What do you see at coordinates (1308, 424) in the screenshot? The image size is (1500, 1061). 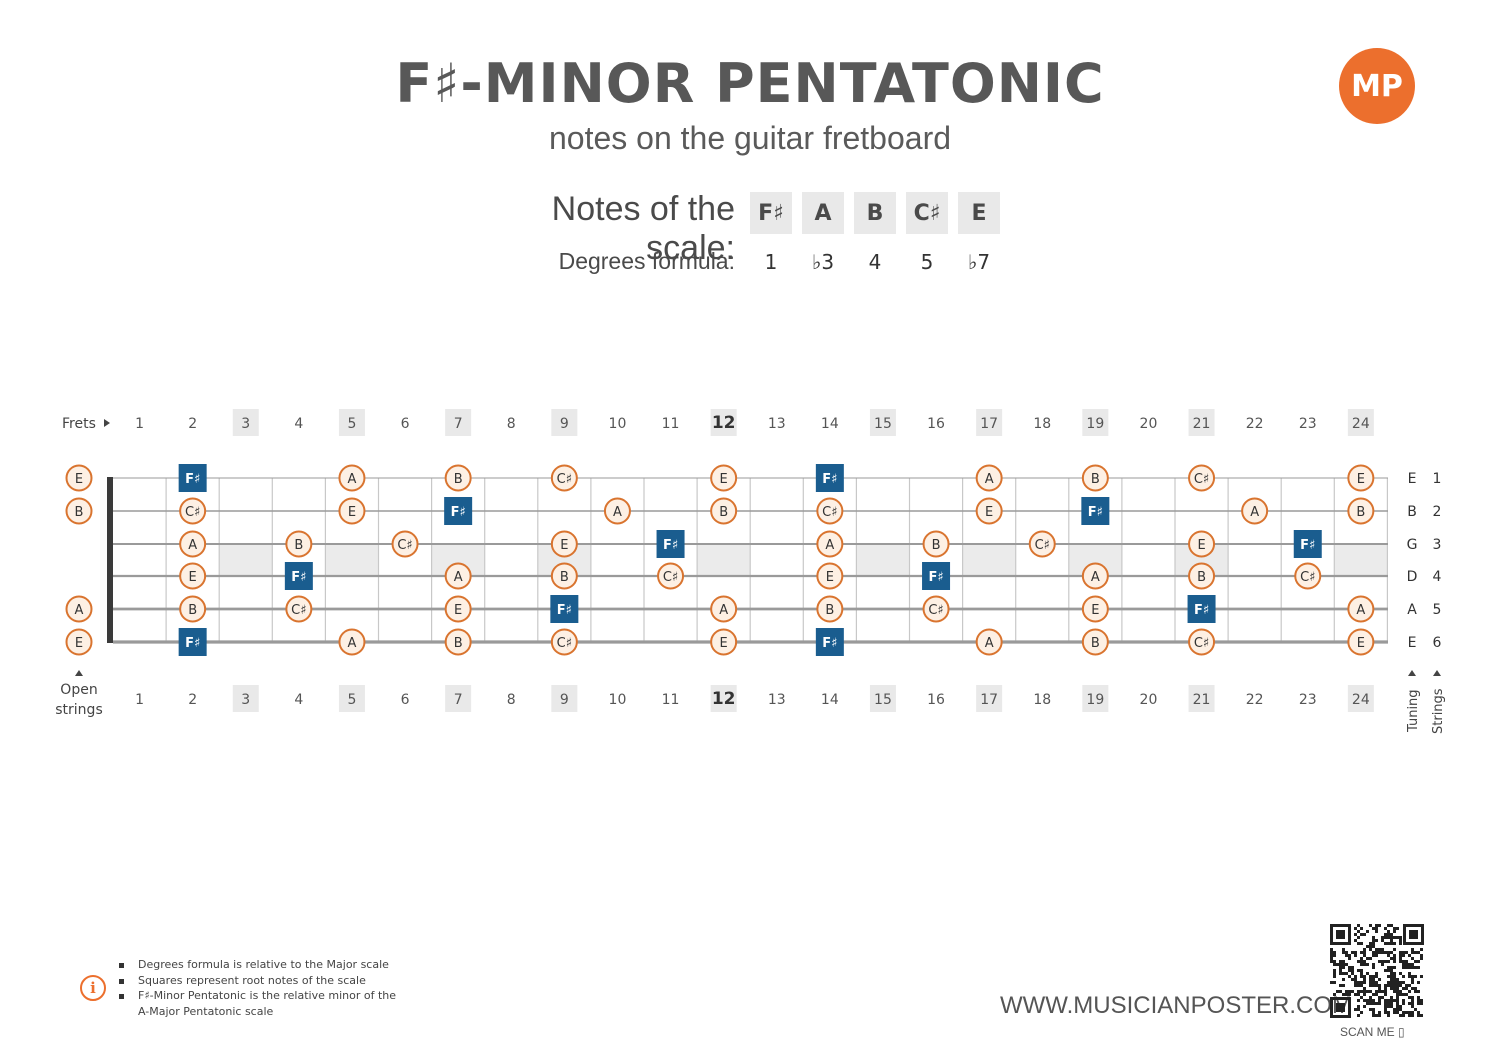 I see `fret-number: 23` at bounding box center [1308, 424].